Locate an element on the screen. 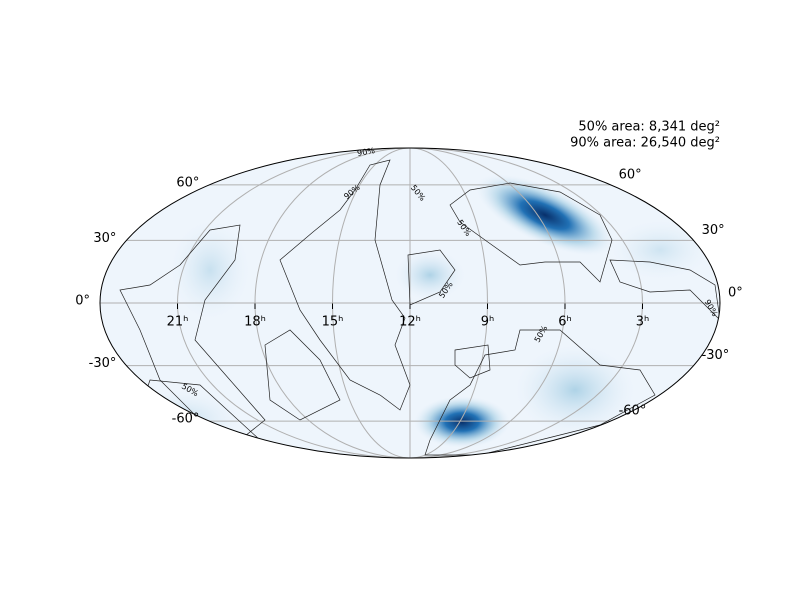 Image resolution: width=800 pixels, height=600 pixels. y-tick-label-right: 30° is located at coordinates (713, 230).